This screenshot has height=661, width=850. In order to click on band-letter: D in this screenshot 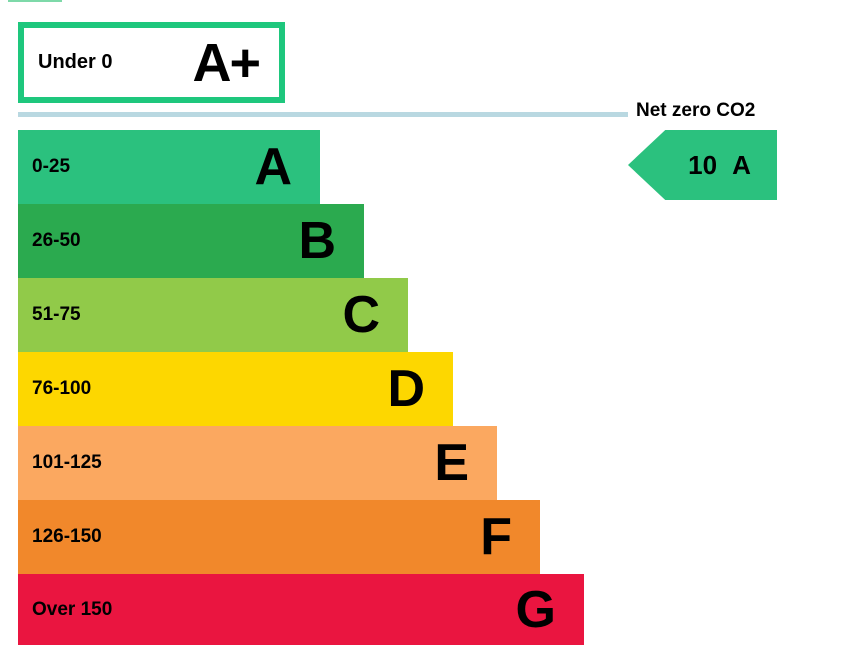, I will do `click(406, 389)`.